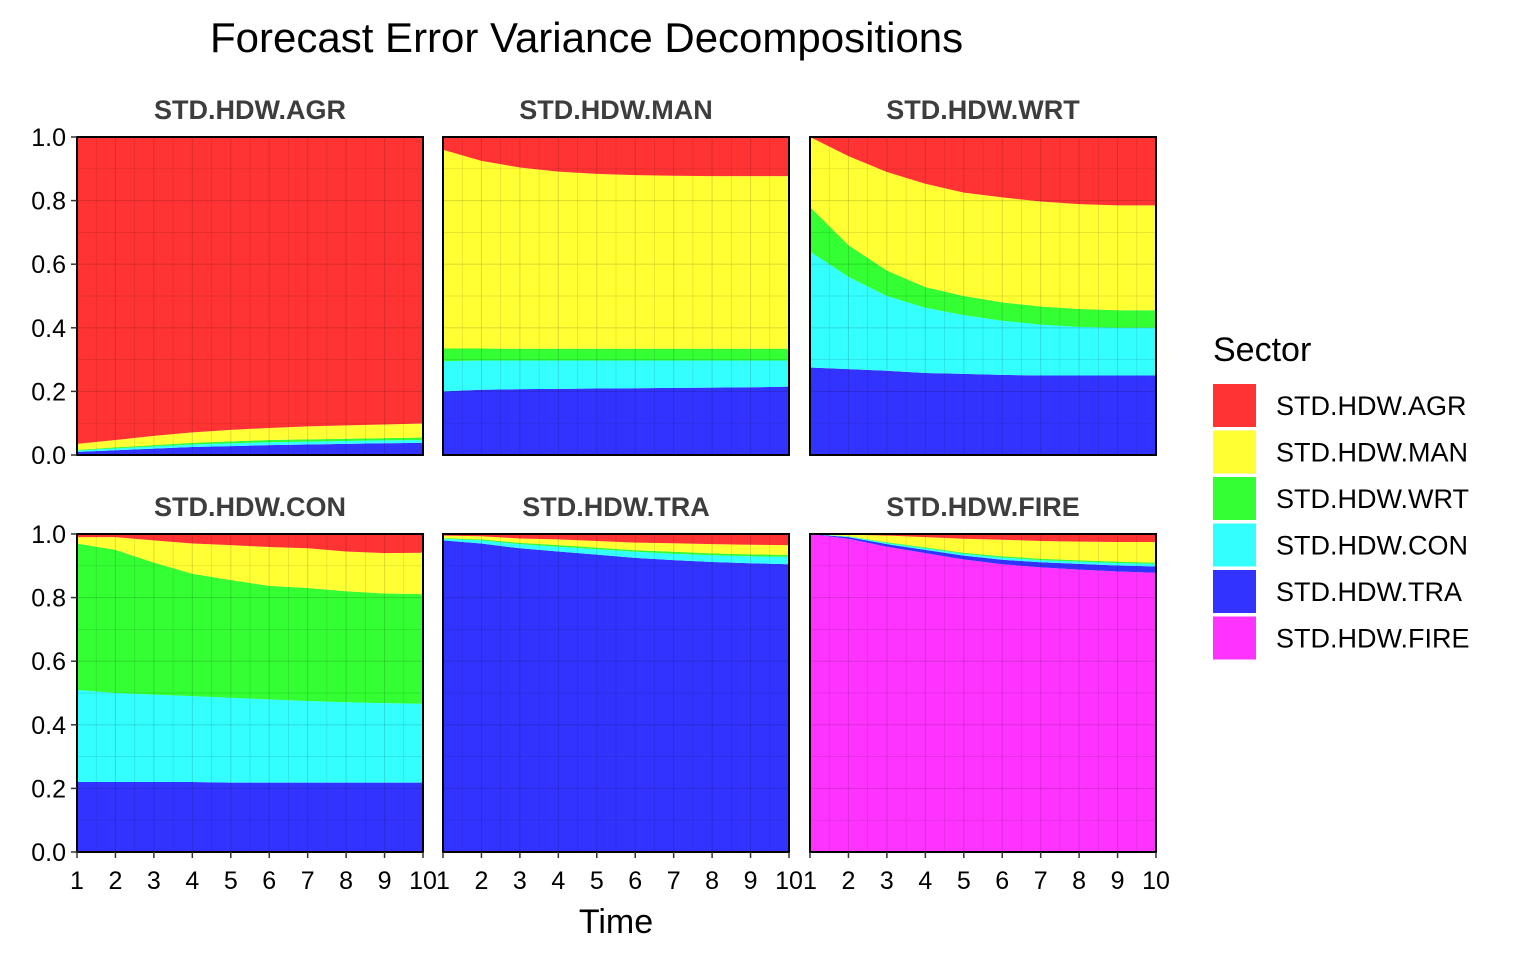  What do you see at coordinates (983, 548) in the screenshot?
I see `area-std-hdw-fire-std-hdw-man` at bounding box center [983, 548].